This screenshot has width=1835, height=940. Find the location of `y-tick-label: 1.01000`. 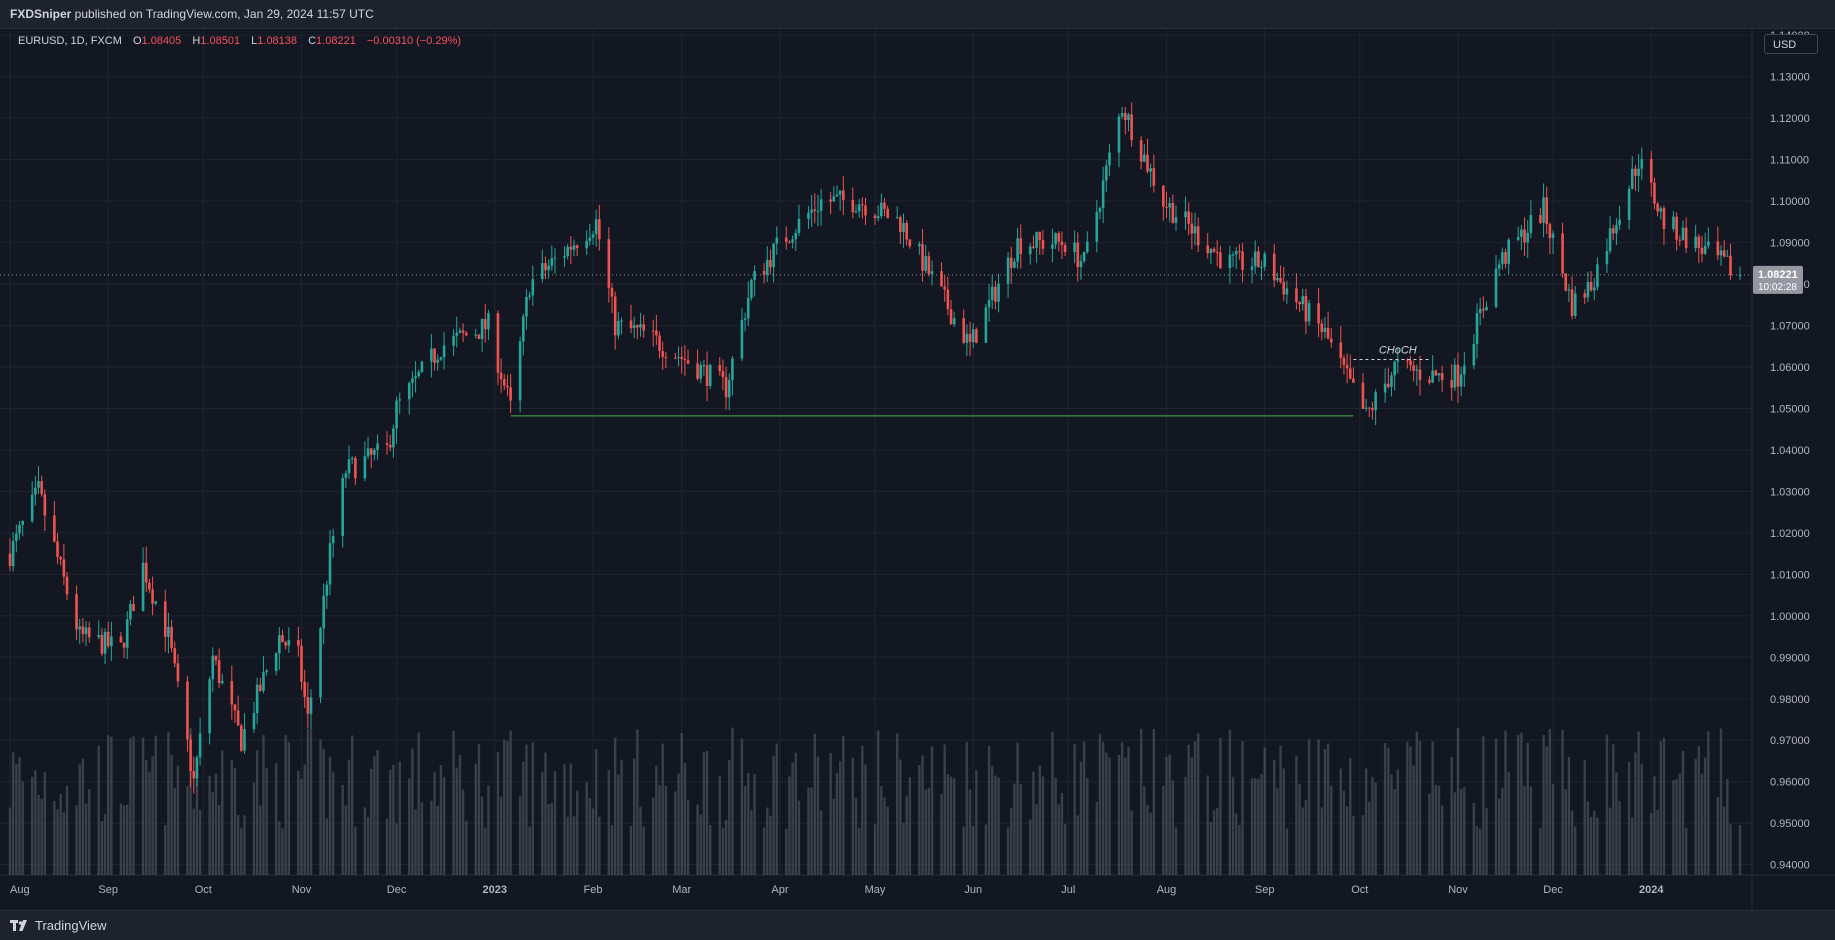

y-tick-label: 1.01000 is located at coordinates (1790, 575).